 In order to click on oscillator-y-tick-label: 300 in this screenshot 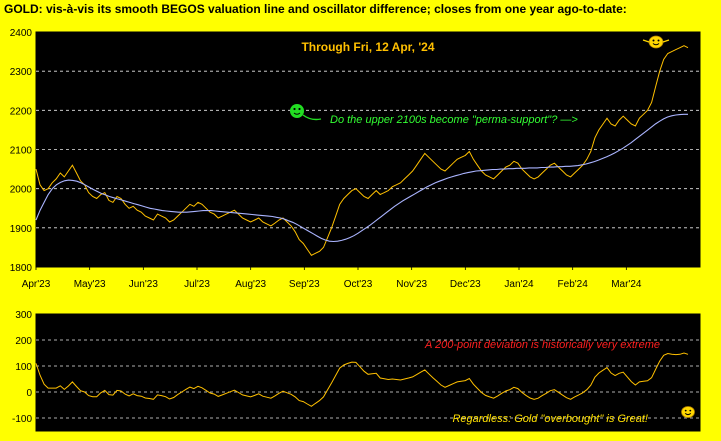, I will do `click(23, 315)`.